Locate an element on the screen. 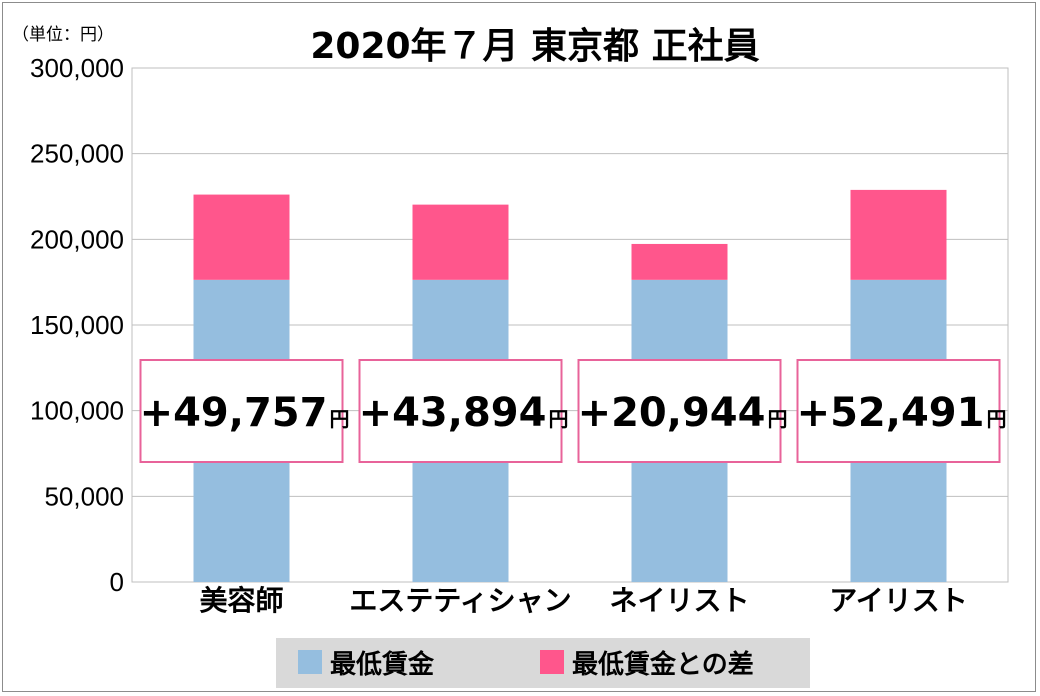 The width and height of the screenshot is (1040, 696). legend-label: 最低賃金との差 is located at coordinates (663, 664).